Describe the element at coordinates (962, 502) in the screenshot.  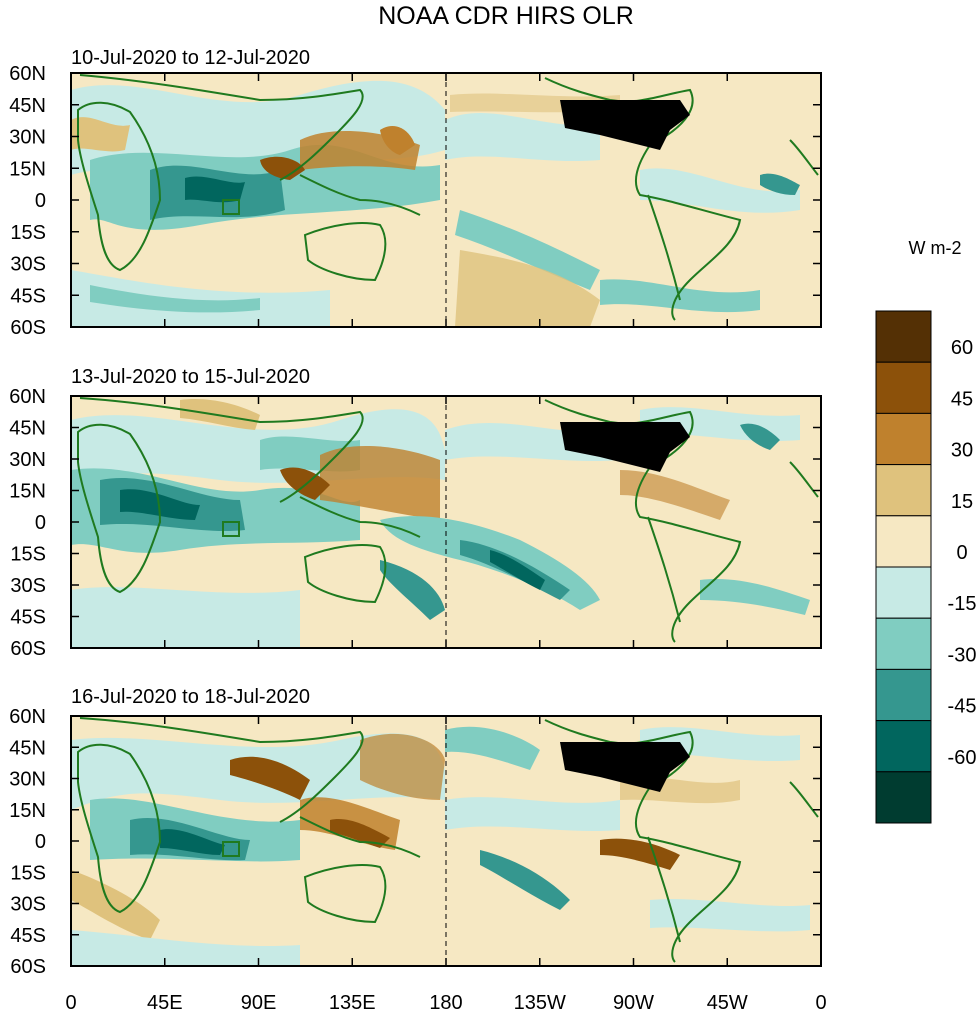
I see `colorbar-tick-label: 15` at that location.